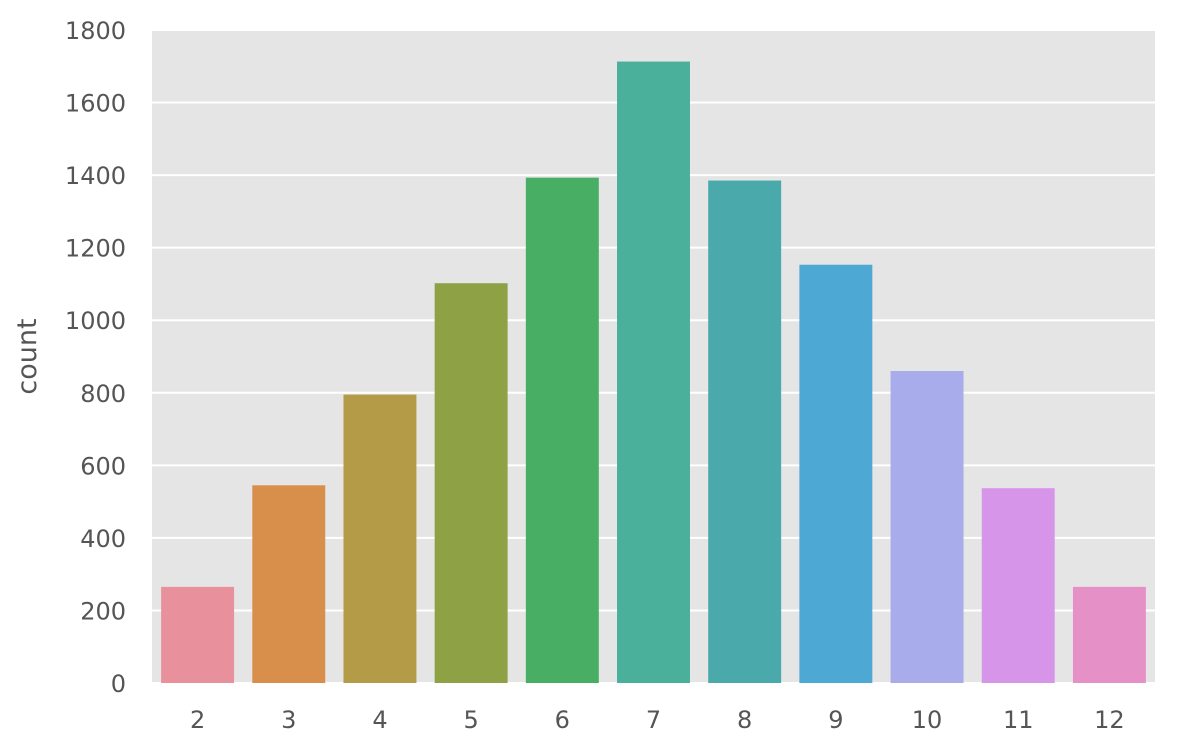 This screenshot has width=1188, height=752. What do you see at coordinates (103, 611) in the screenshot?
I see `y-tick-label: 200` at bounding box center [103, 611].